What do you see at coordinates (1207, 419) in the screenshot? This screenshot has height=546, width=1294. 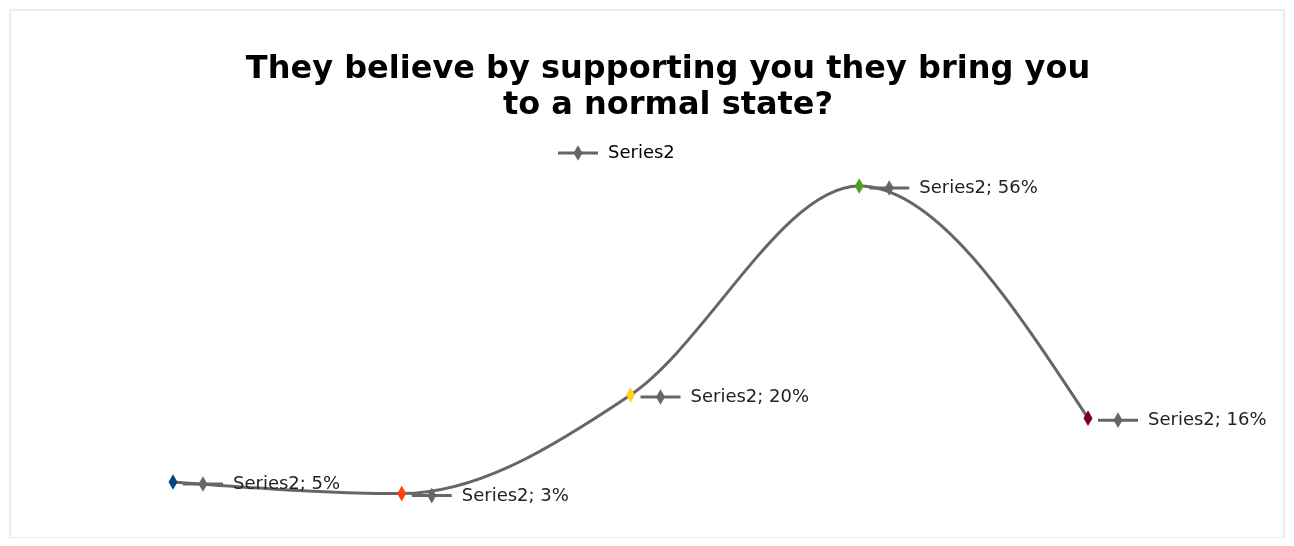 I see `data-label: Series2; 16%` at bounding box center [1207, 419].